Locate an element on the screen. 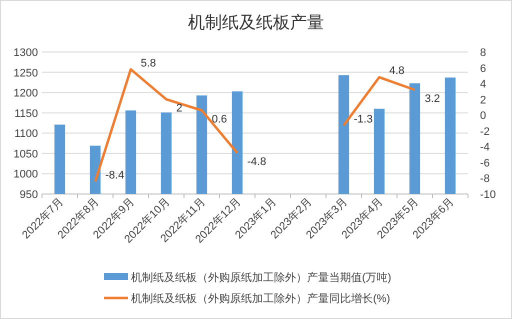 The width and height of the screenshot is (512, 319). y-tick-label: 1100 is located at coordinates (26, 134).